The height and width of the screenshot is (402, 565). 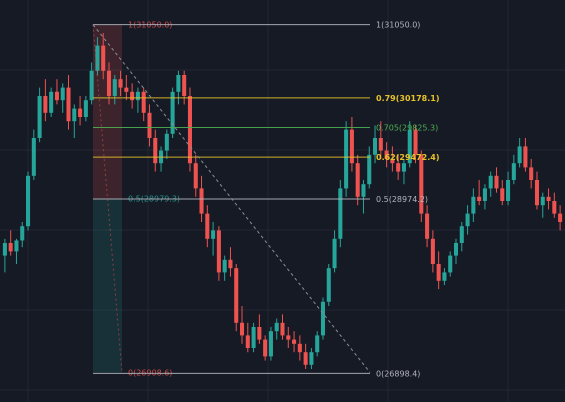 What do you see at coordinates (408, 98) in the screenshot?
I see `fib-level-label: 0.79(30178.1)` at bounding box center [408, 98].